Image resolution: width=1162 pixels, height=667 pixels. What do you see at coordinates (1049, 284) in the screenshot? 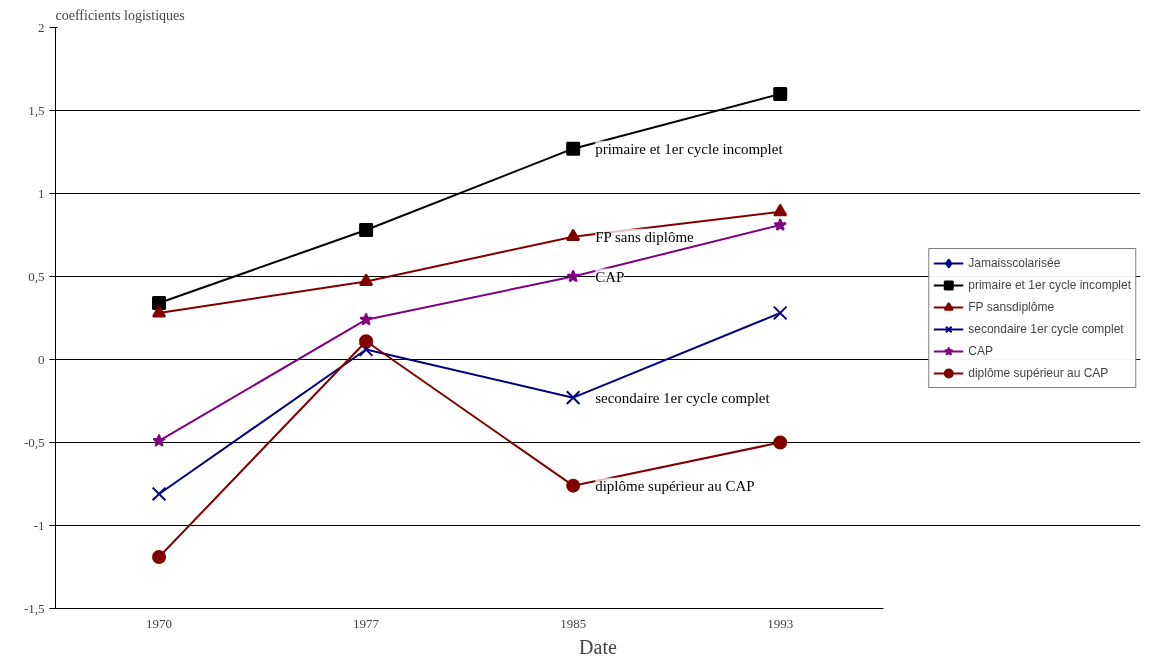
I see `legend-label: primaire et 1er cycle incomplet` at bounding box center [1049, 284].